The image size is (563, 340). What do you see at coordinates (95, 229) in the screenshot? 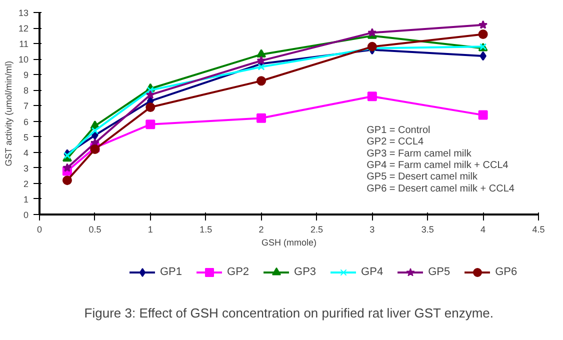
I see `x-tick-label: 0.5` at bounding box center [95, 229].